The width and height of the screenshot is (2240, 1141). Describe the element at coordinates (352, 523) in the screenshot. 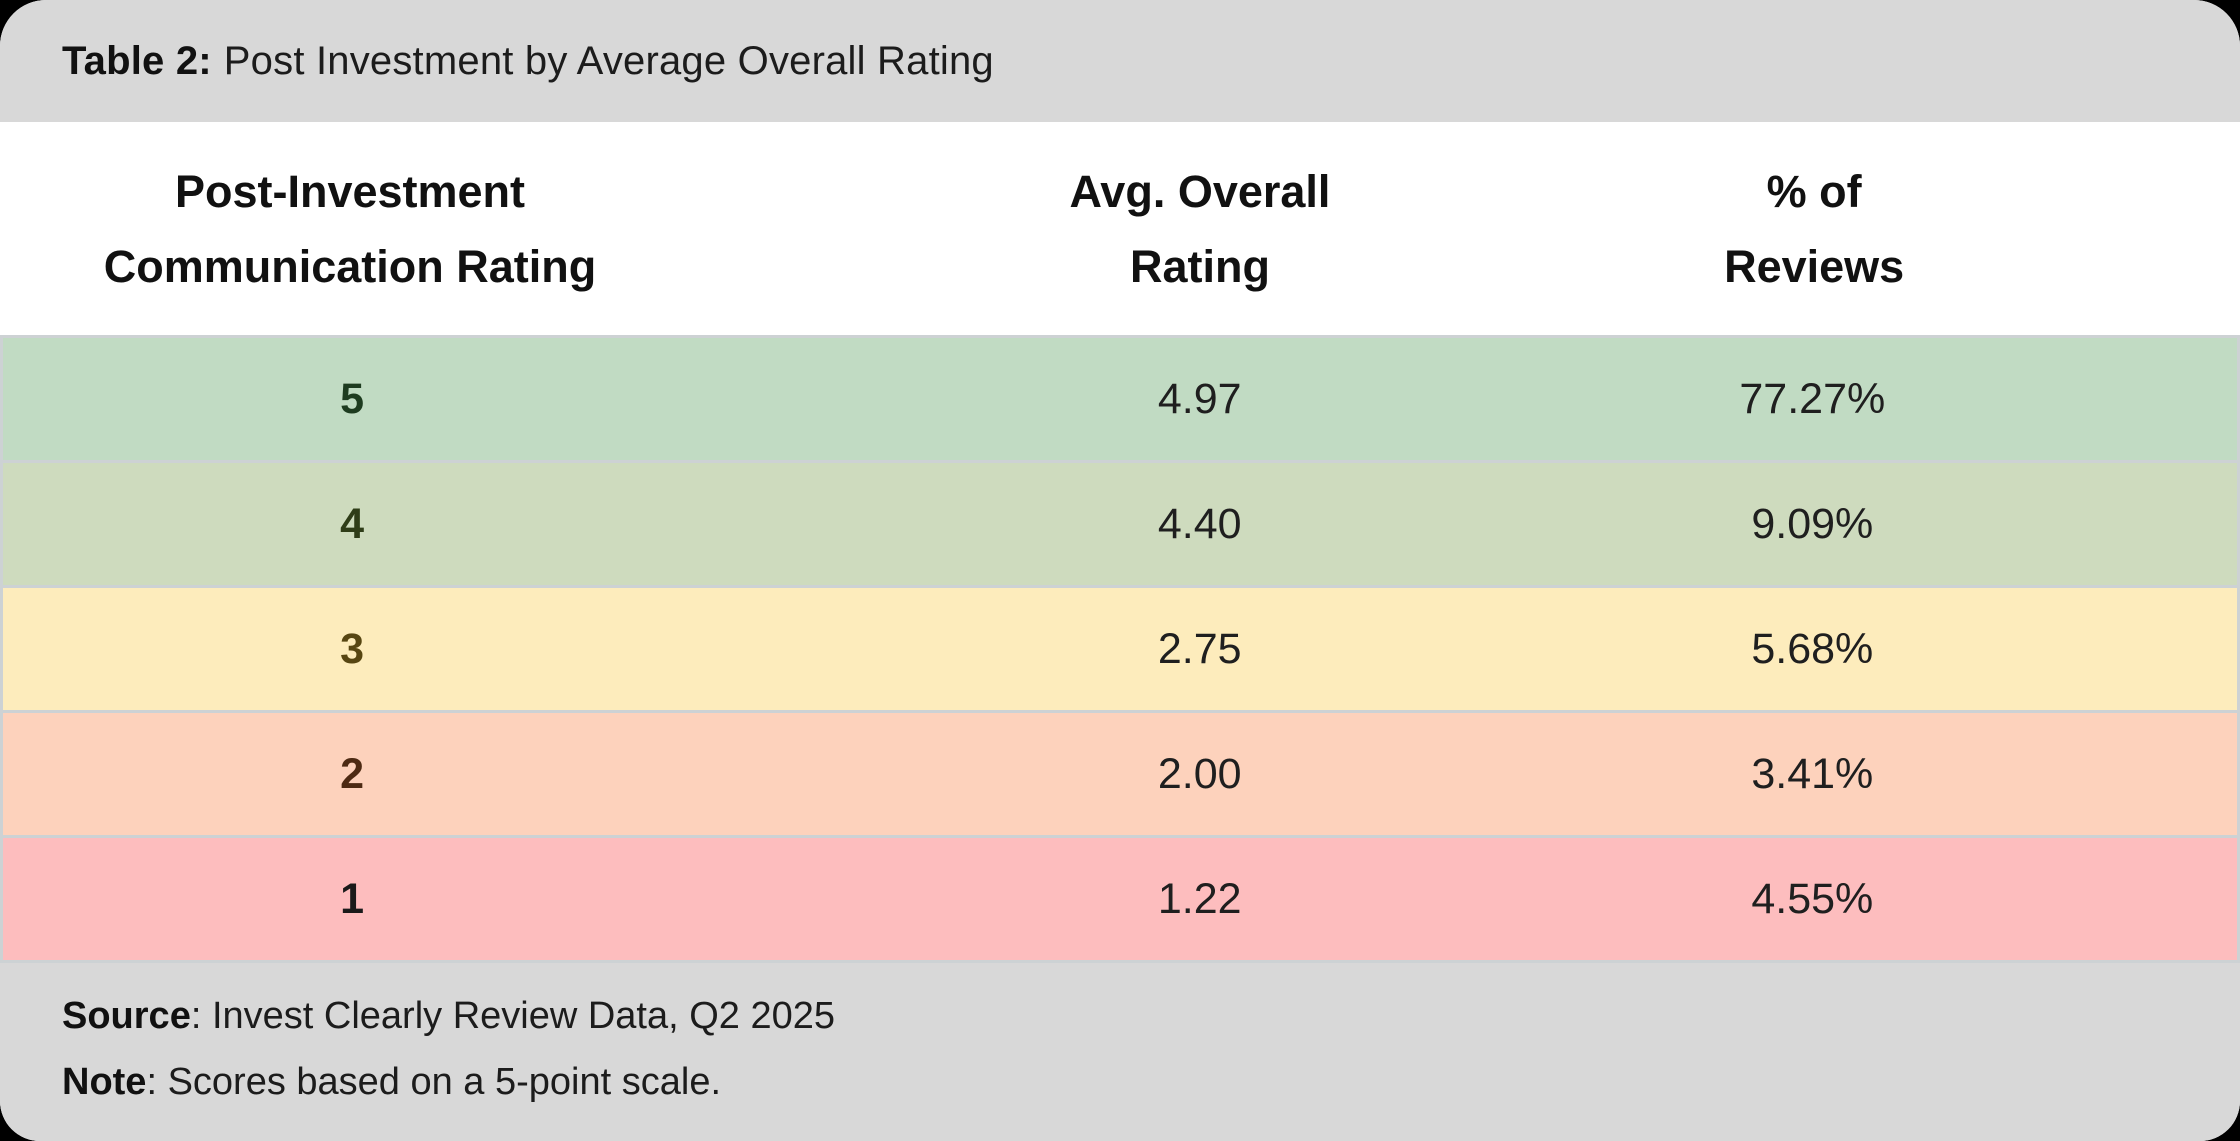

I see `rating-cell: 4` at that location.